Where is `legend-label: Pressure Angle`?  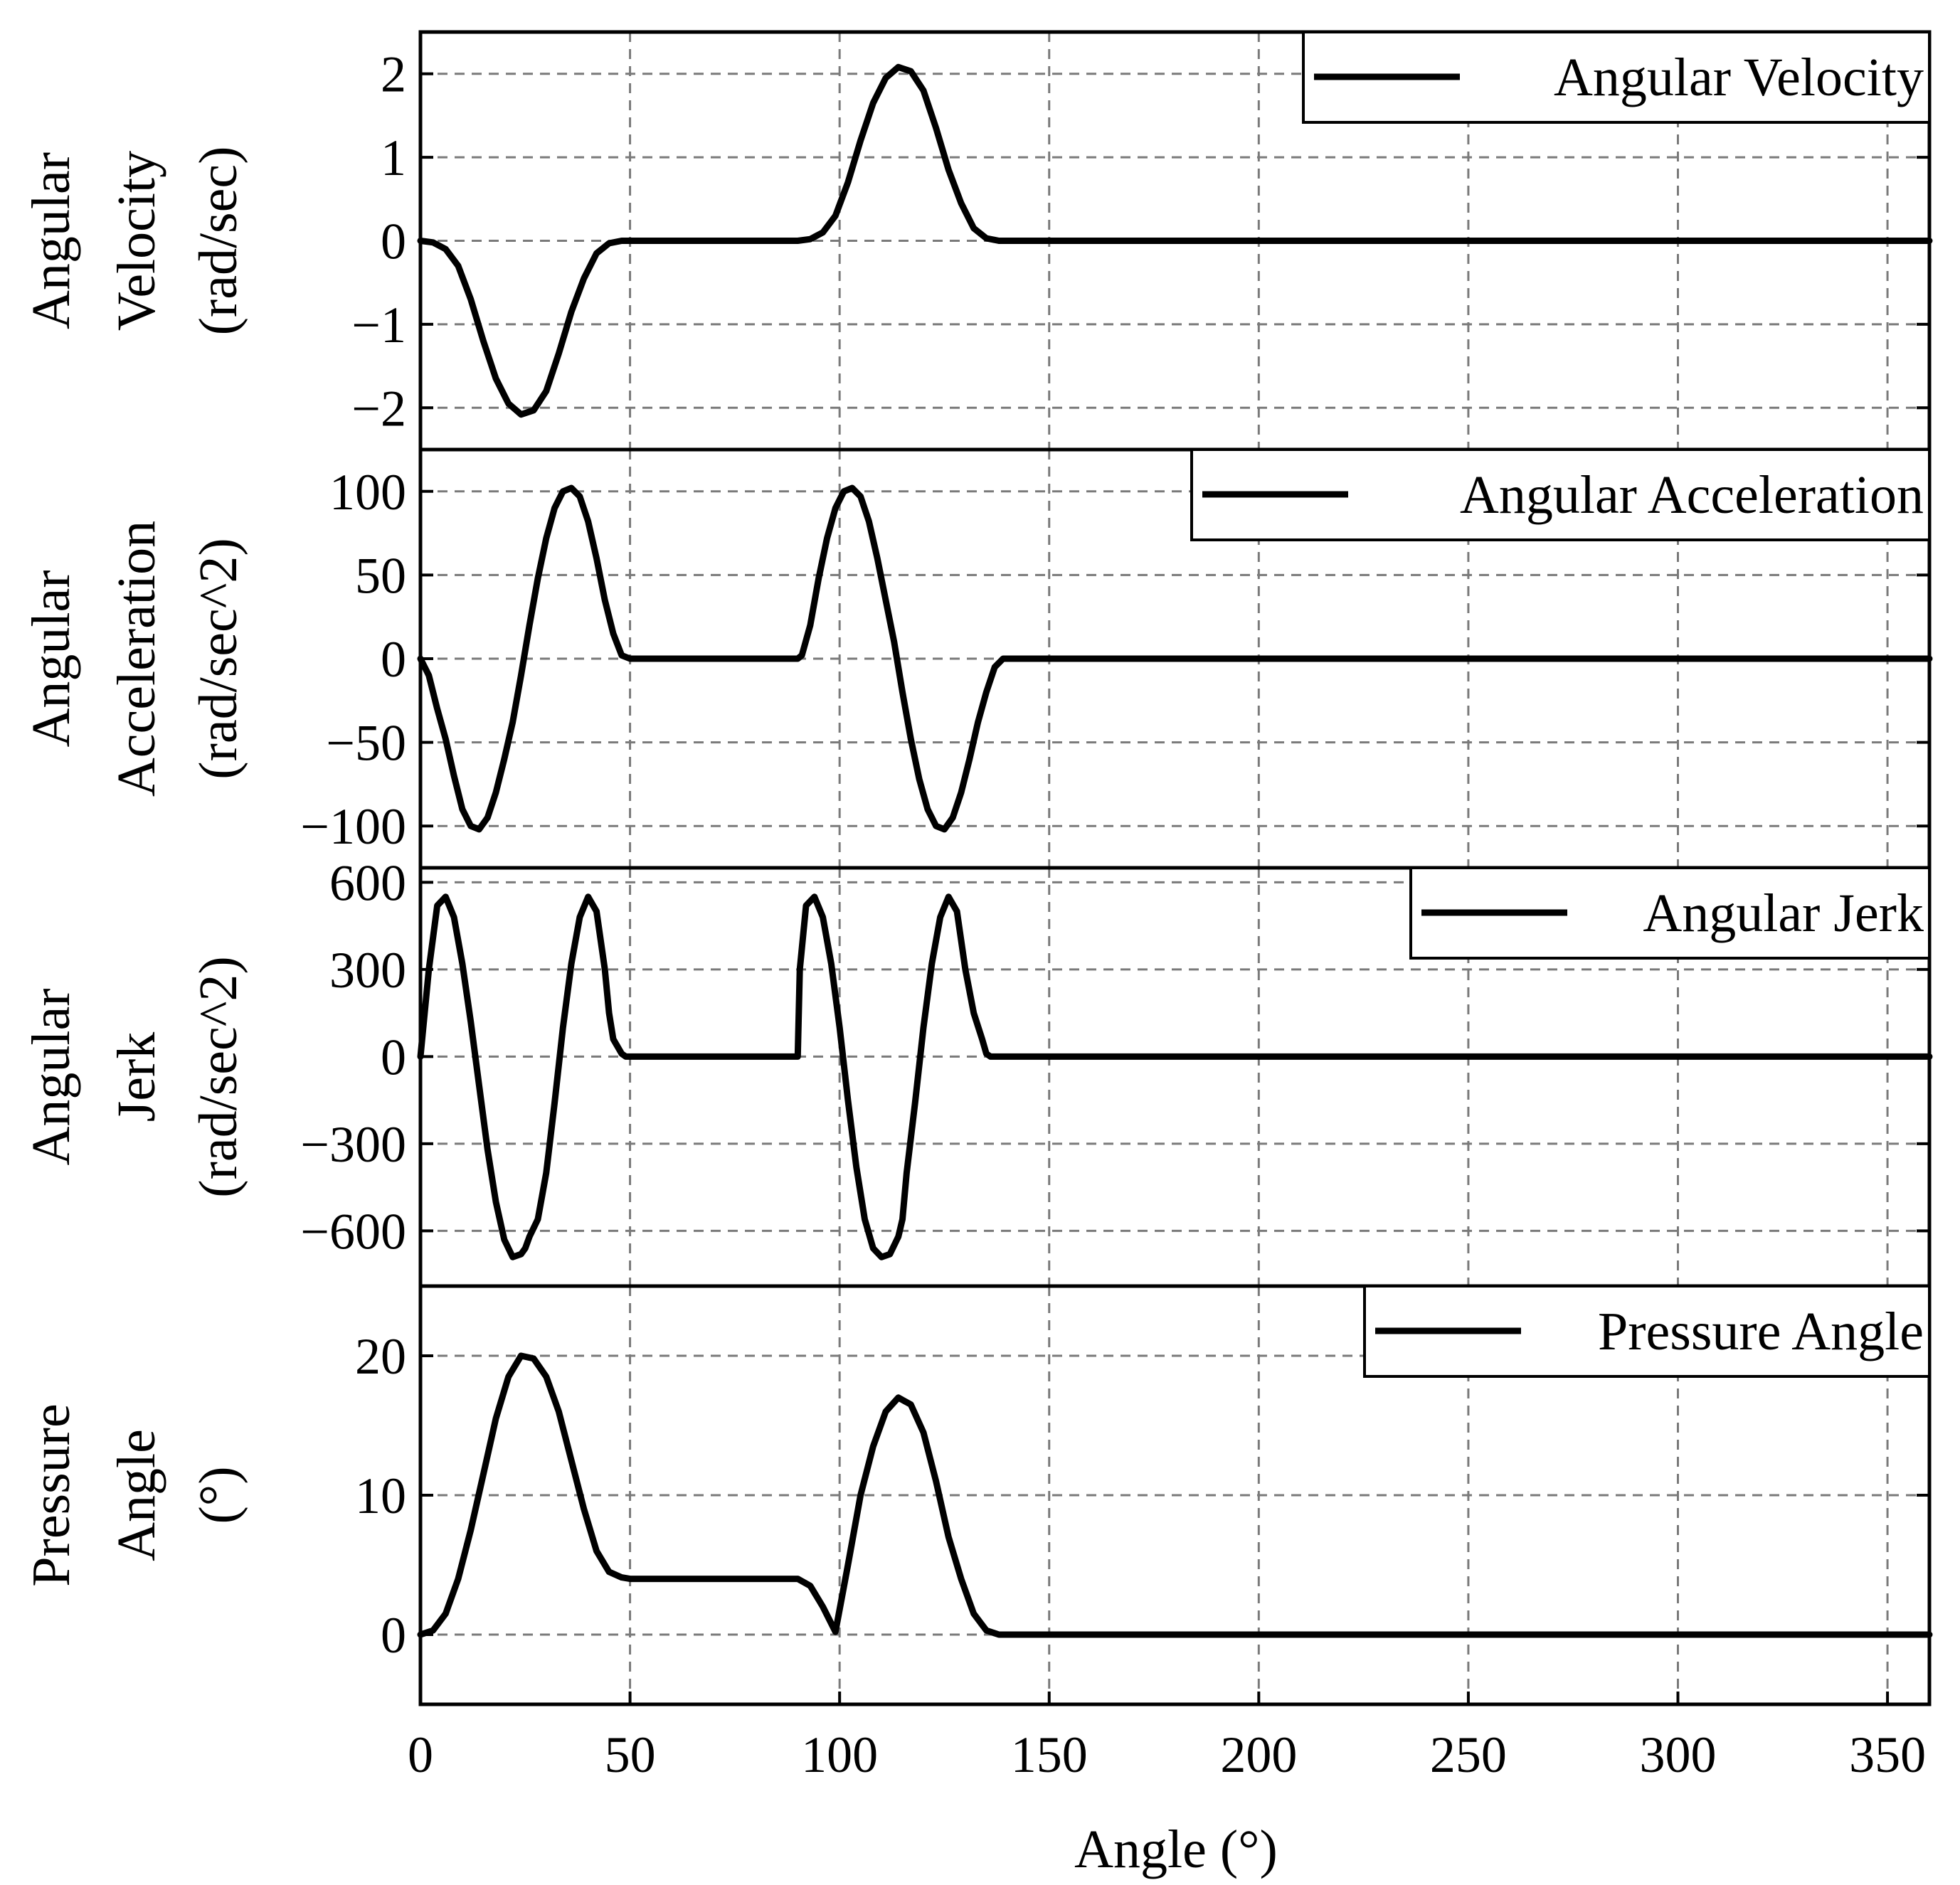
legend-label: Pressure Angle is located at coordinates (1761, 1331).